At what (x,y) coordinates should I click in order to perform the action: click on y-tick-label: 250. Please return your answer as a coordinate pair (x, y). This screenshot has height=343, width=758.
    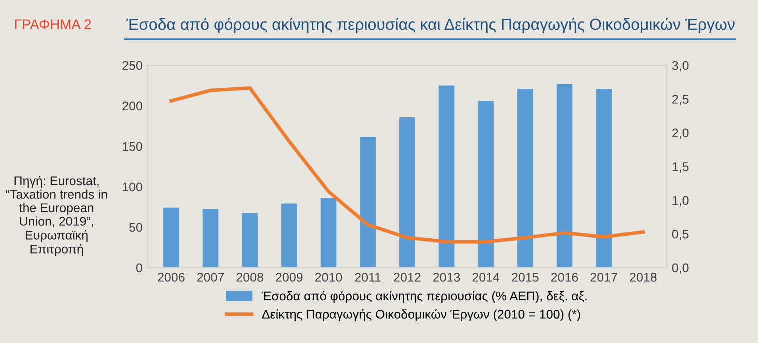
    Looking at the image, I should click on (132, 65).